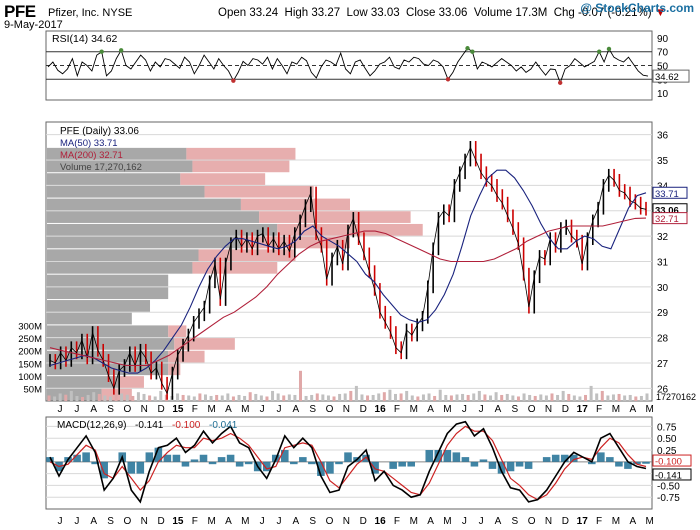  What do you see at coordinates (144, 409) in the screenshot?
I see `price-x-tick-label: N` at bounding box center [144, 409].